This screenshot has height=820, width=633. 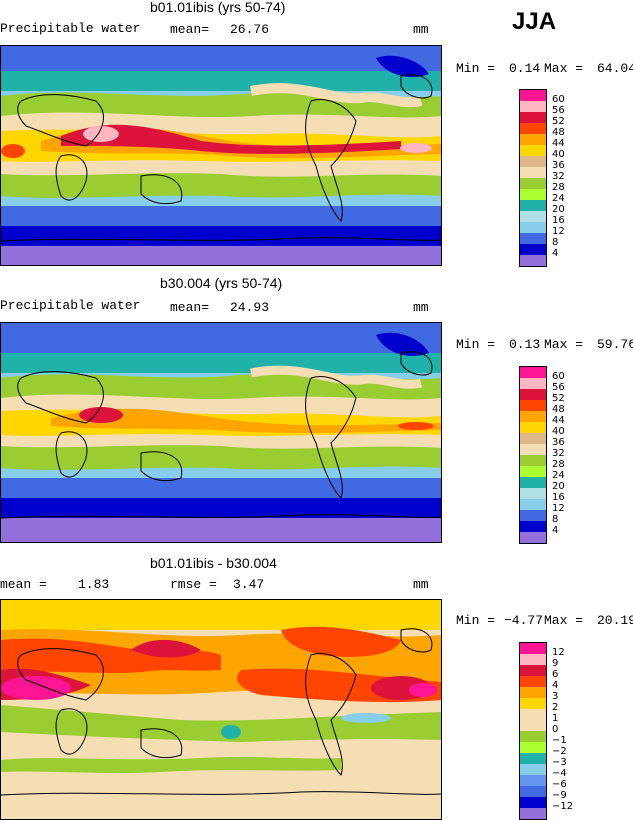 What do you see at coordinates (190, 29) in the screenshot?
I see `panel-1-mean-label: mean=` at bounding box center [190, 29].